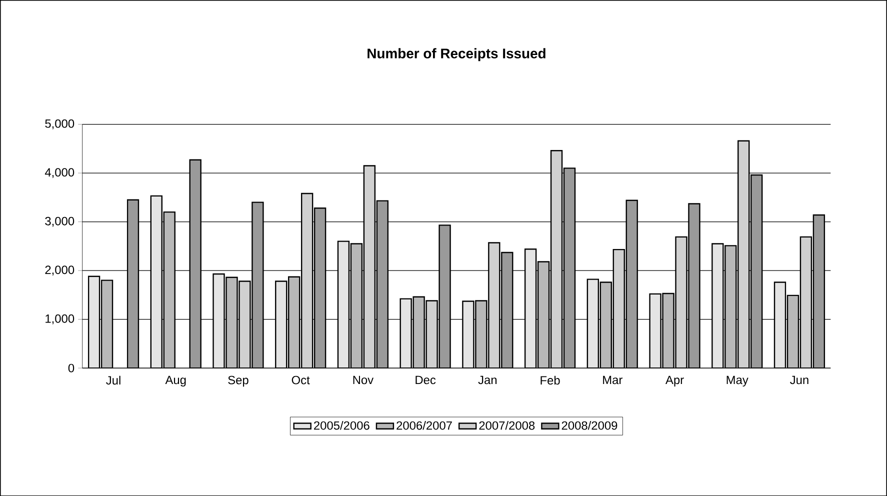 The height and width of the screenshot is (496, 887). What do you see at coordinates (59, 124) in the screenshot?
I see `y-tick-label: 5,000` at bounding box center [59, 124].